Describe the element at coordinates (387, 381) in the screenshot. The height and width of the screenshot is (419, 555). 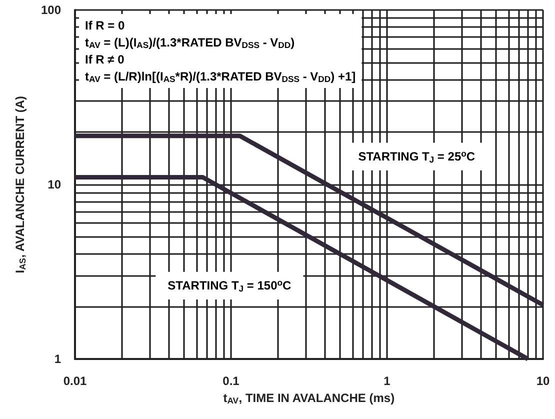
I see `x-tick-label: 1` at that location.